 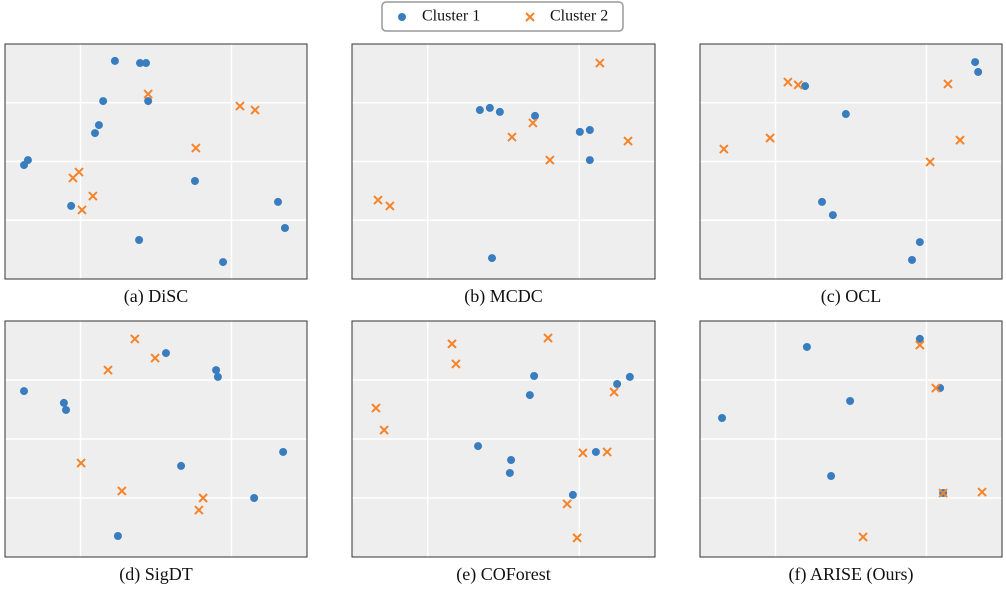 I want to click on caption: (a) DiSC, so click(x=156, y=296).